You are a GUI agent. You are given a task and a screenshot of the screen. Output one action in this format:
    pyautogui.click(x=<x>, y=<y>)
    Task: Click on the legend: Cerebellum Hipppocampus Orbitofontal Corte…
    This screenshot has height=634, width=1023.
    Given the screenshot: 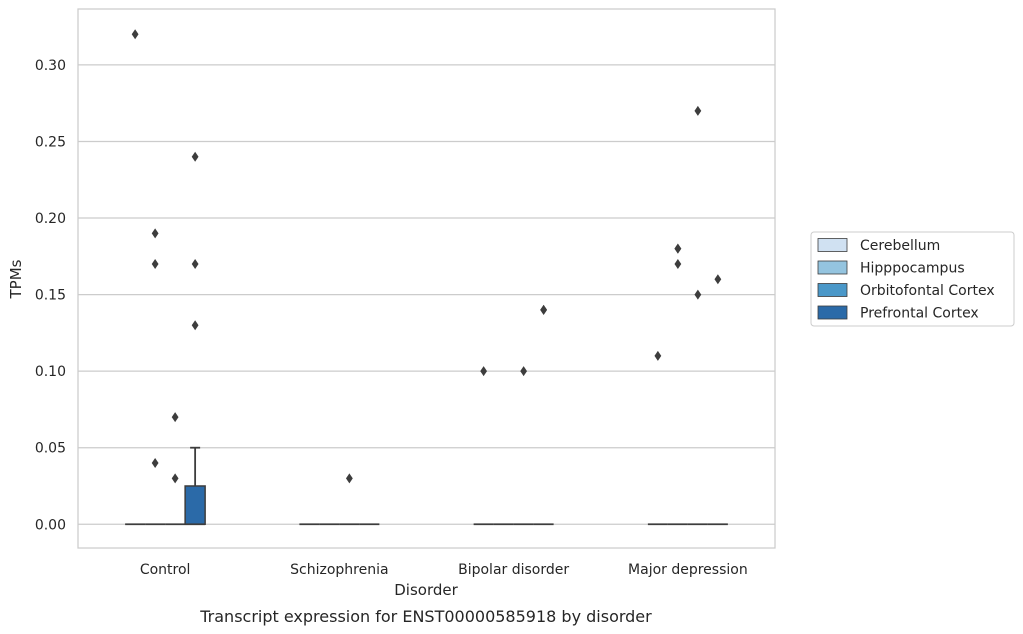 What is the action you would take?
    pyautogui.click(x=912, y=279)
    